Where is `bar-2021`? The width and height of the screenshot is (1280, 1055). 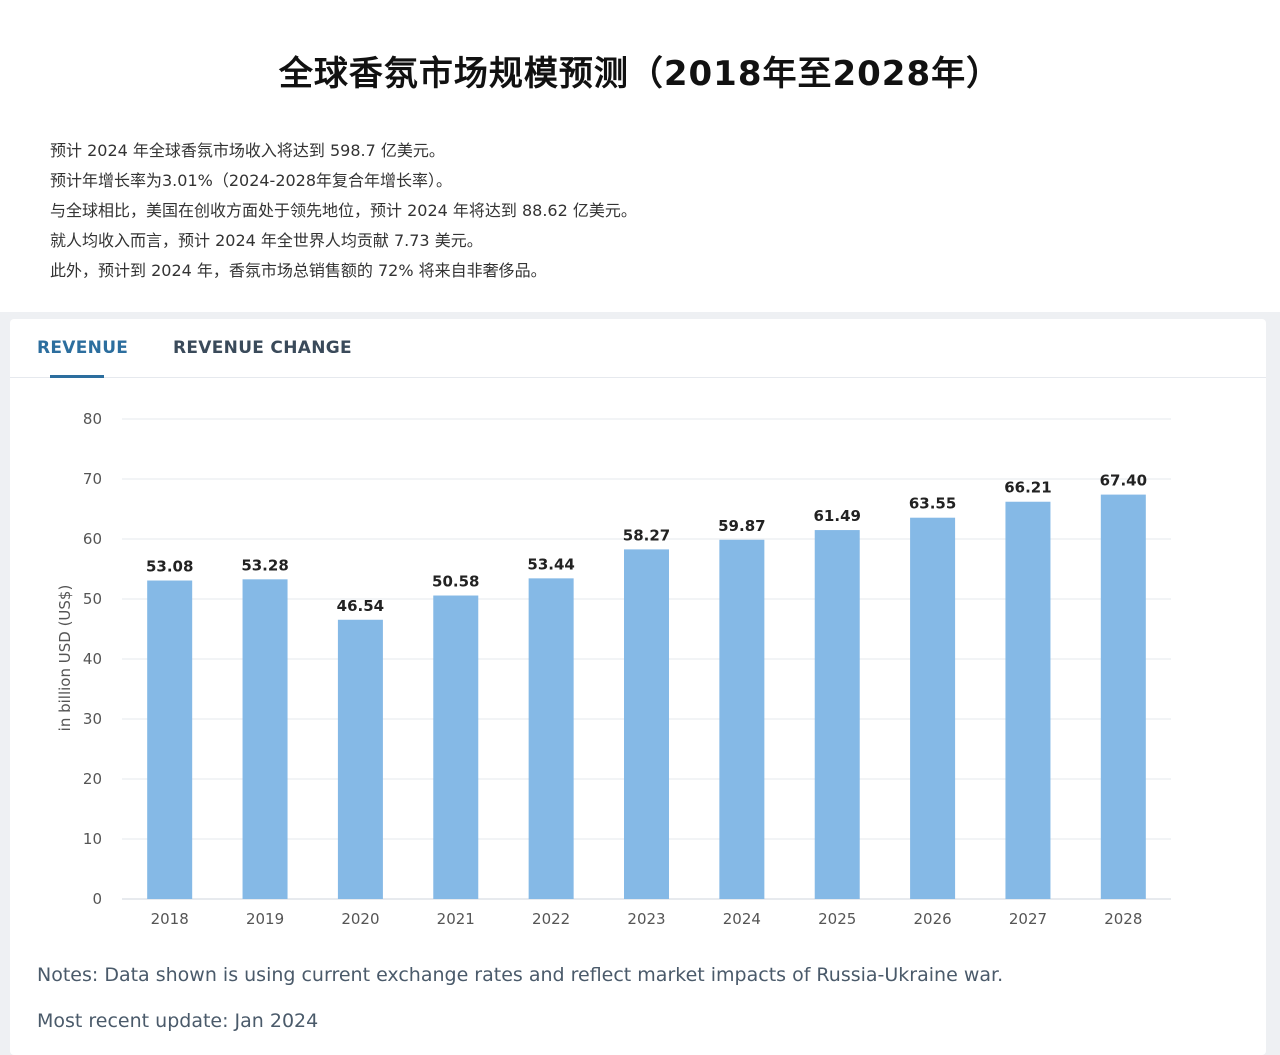
bar-2021 is located at coordinates (456, 747).